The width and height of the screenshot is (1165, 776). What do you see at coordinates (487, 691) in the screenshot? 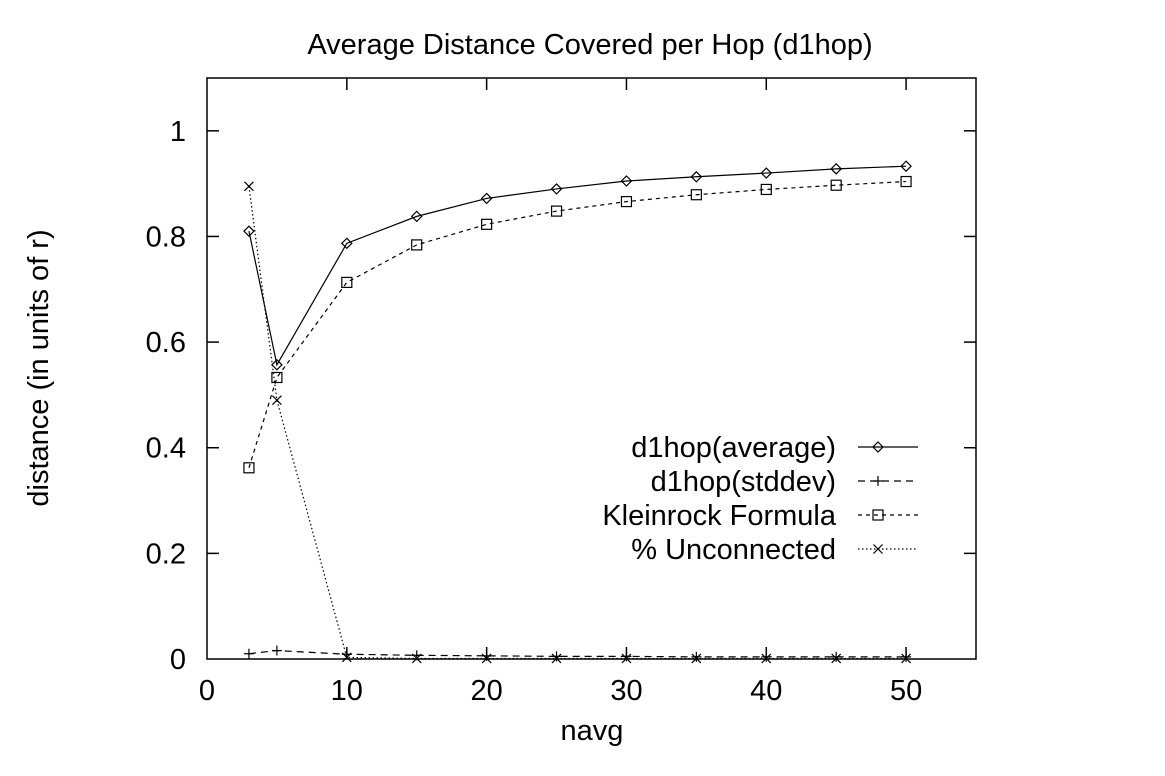
I see `x-tick-label: 20` at bounding box center [487, 691].